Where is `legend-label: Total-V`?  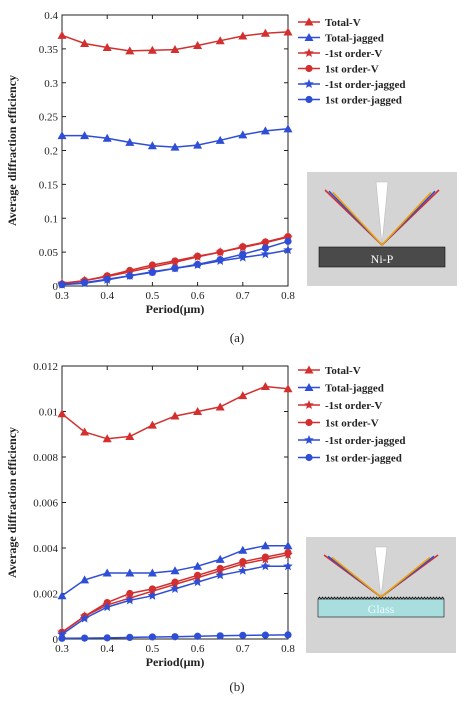
legend-label: Total-V is located at coordinates (343, 23).